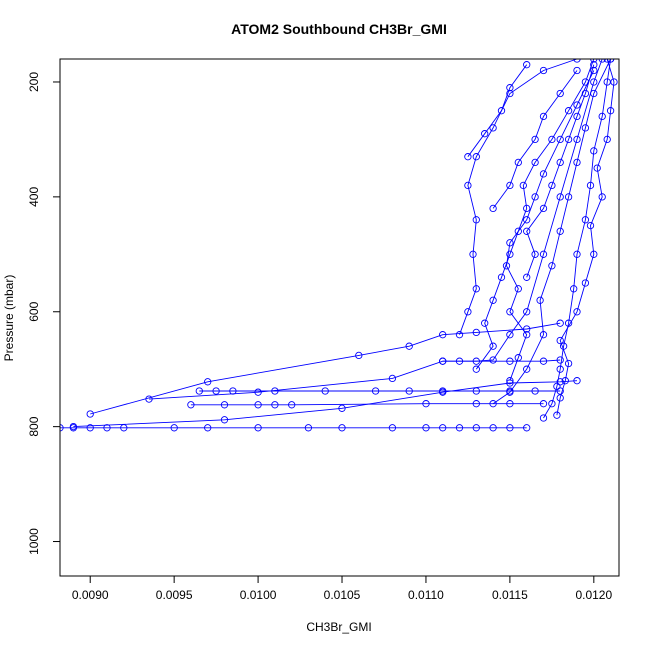  What do you see at coordinates (426, 595) in the screenshot?
I see `x-tick-label: 0.0110` at bounding box center [426, 595].